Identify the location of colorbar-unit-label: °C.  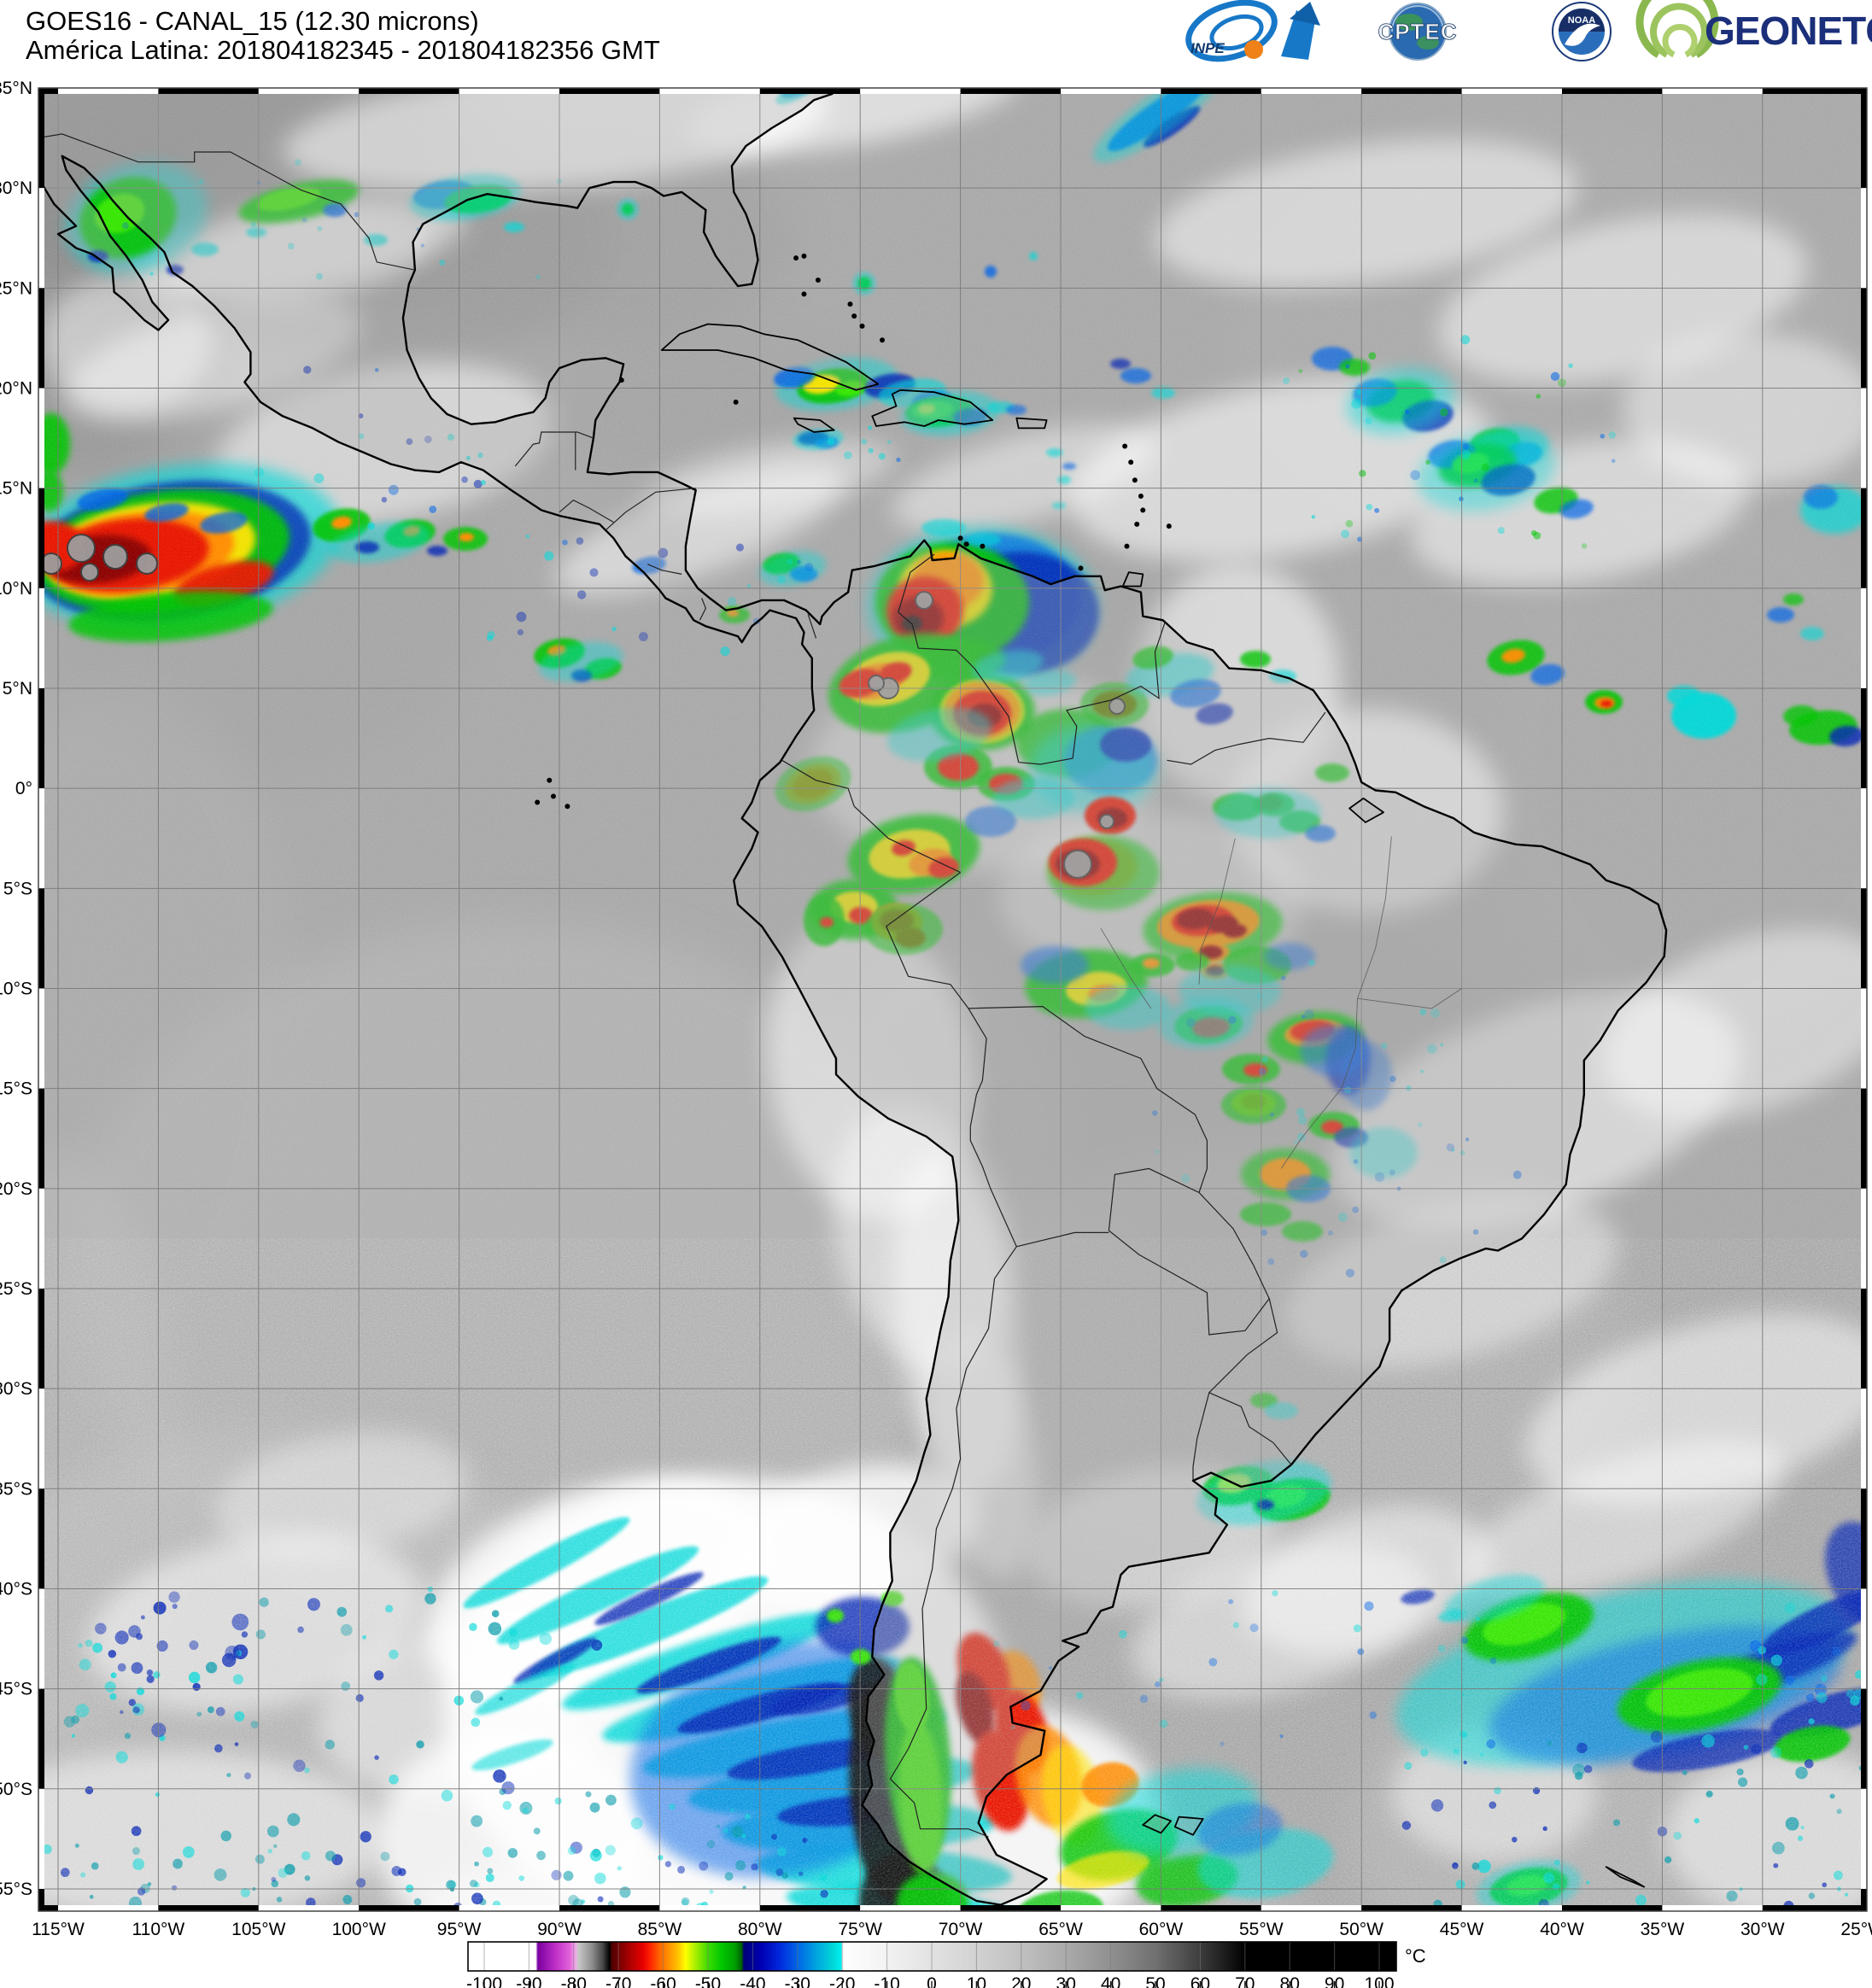
(1415, 1956).